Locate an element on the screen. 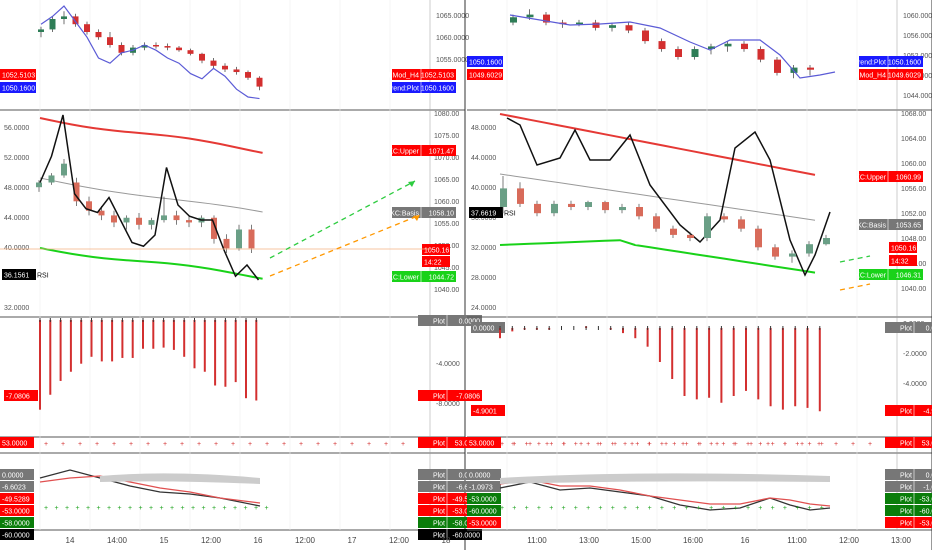 The width and height of the screenshot is (932, 550). left-pane5-left-value-text: -53.0000 is located at coordinates (16, 512).